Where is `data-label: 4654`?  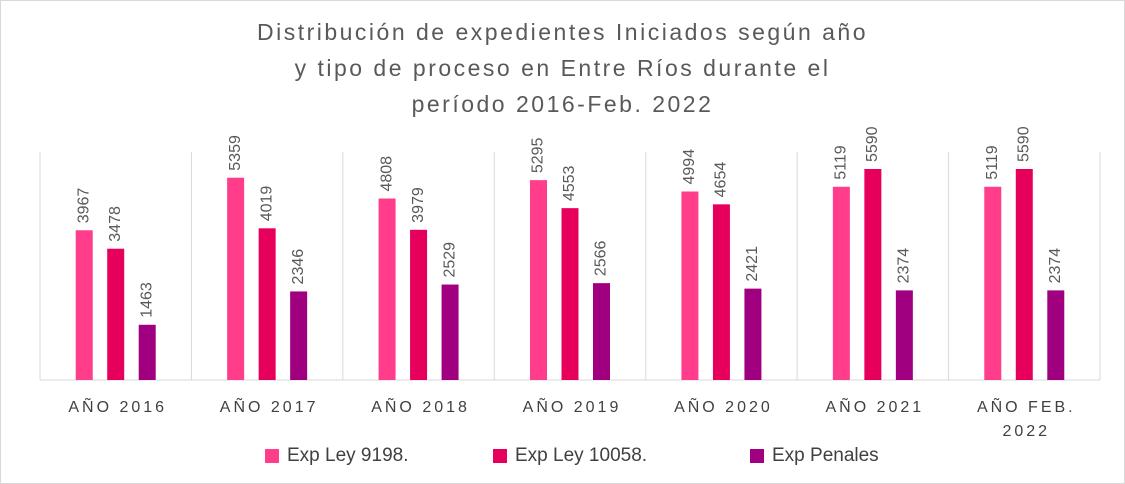
data-label: 4654 is located at coordinates (721, 180).